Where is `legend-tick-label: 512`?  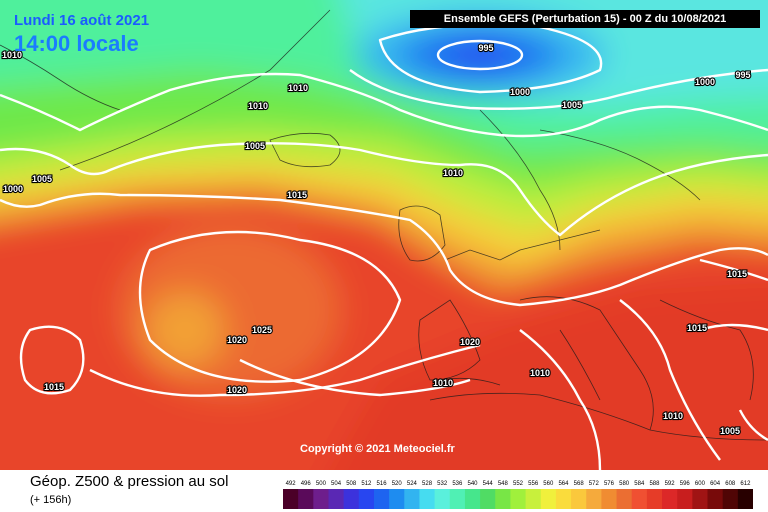
legend-tick-label: 512 is located at coordinates (366, 484).